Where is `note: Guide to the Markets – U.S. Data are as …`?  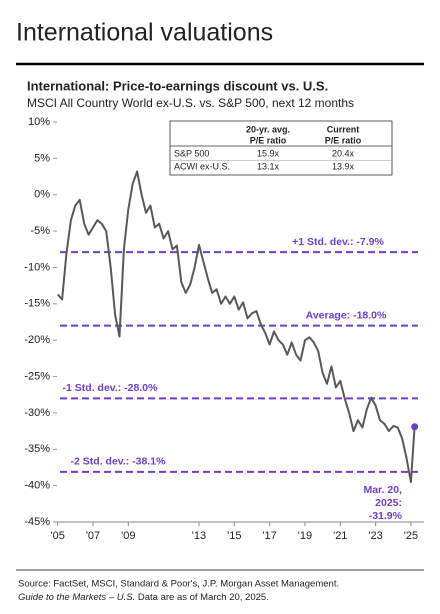 note: Guide to the Markets – U.S. Data are as … is located at coordinates (143, 597).